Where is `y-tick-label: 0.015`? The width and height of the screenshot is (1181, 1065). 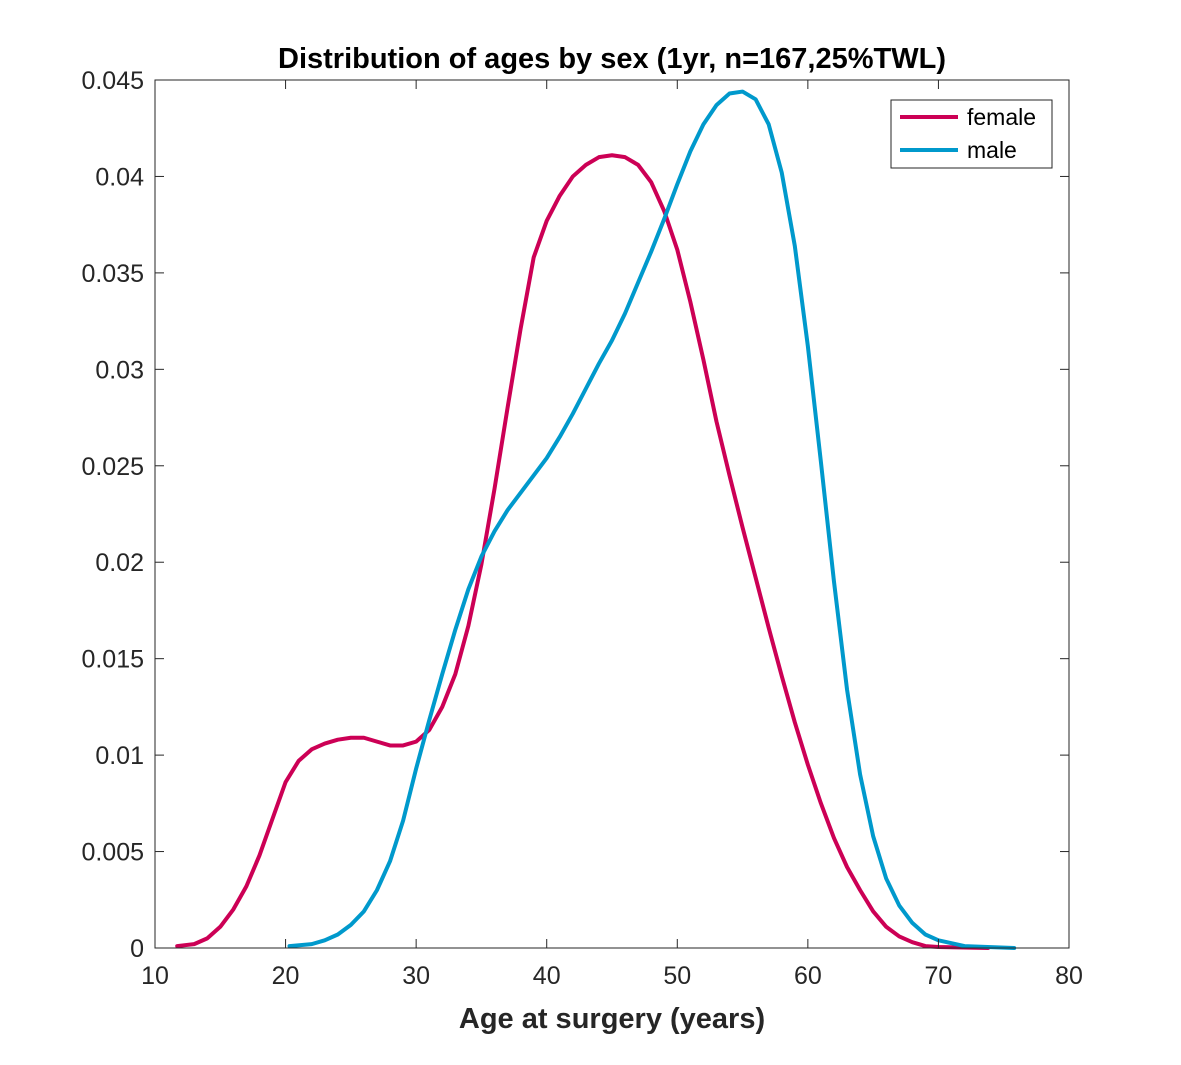 y-tick-label: 0.015 is located at coordinates (112, 660).